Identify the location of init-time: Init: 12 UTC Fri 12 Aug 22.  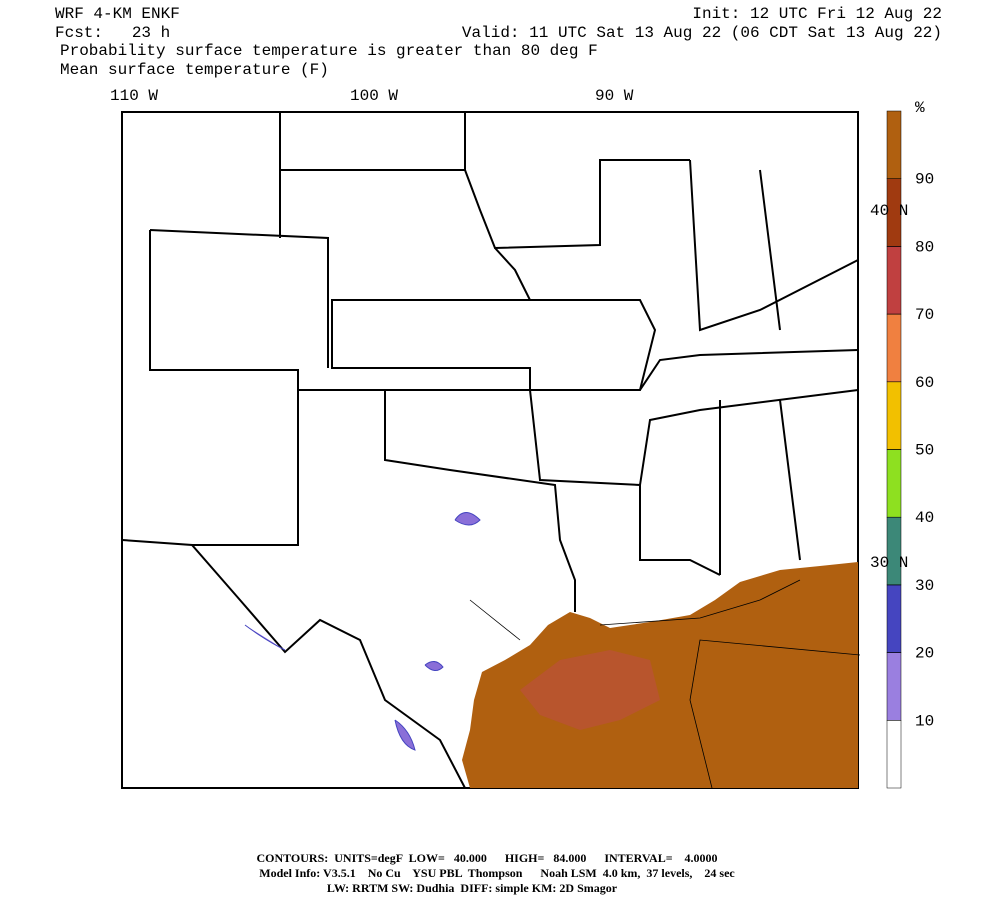
(817, 14).